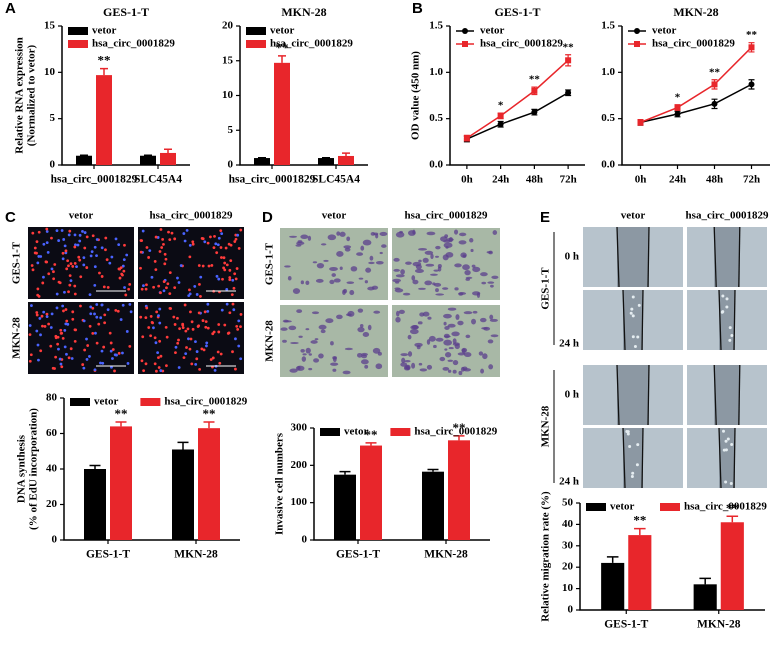 The height and width of the screenshot is (653, 778). Describe the element at coordinates (50, 26) in the screenshot. I see `y-tick-label: 15` at that location.